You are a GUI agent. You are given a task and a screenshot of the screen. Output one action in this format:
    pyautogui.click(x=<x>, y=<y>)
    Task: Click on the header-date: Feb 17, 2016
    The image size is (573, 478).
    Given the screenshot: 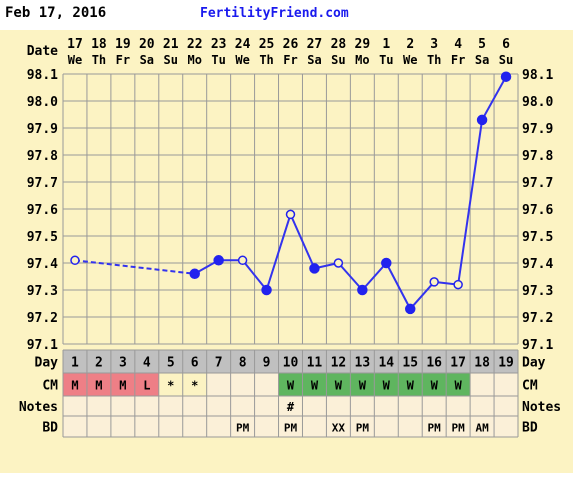 What is the action you would take?
    pyautogui.click(x=56, y=13)
    